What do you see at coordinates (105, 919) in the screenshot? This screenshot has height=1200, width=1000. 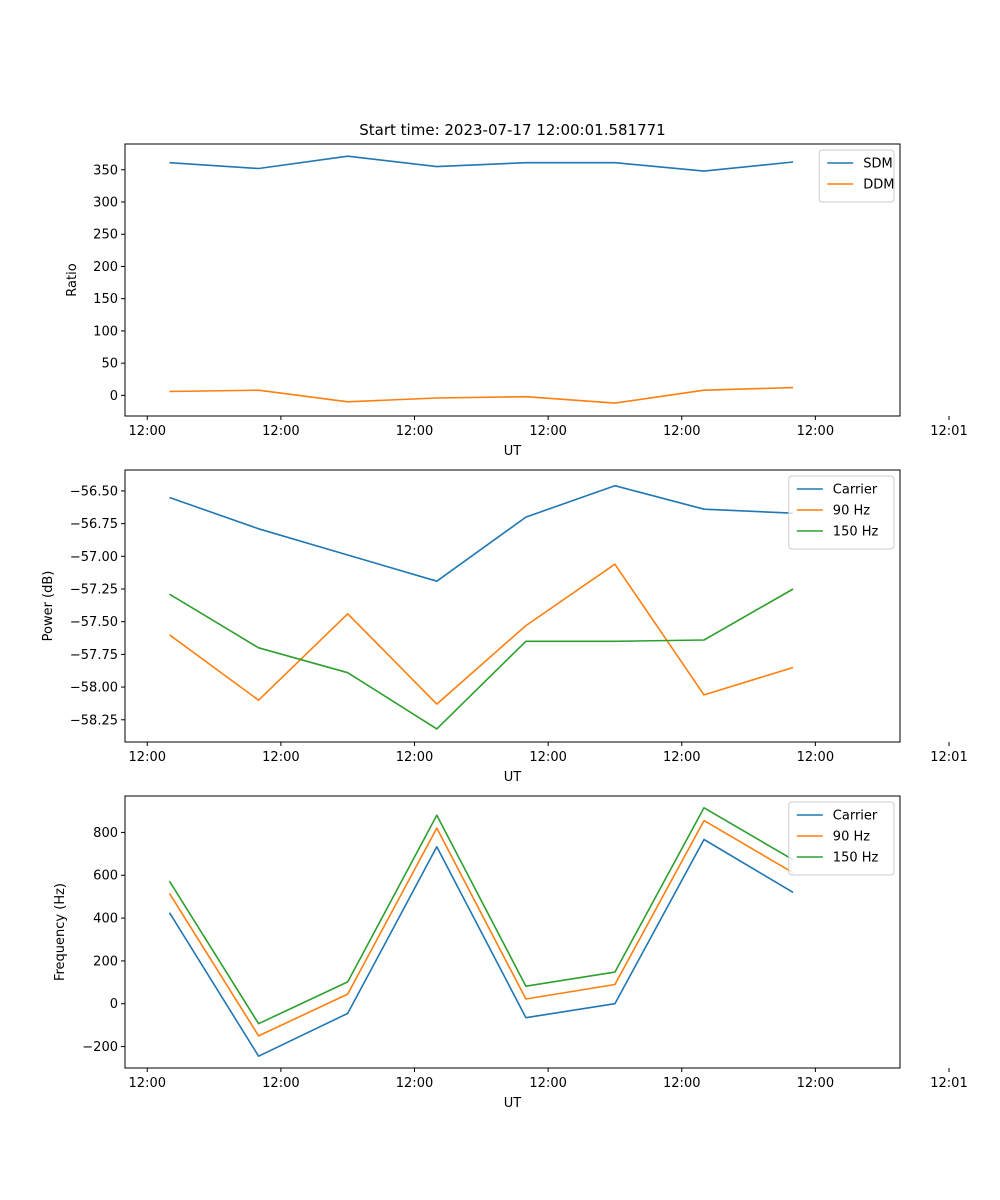 I see `y-tick-label: 400` at bounding box center [105, 919].